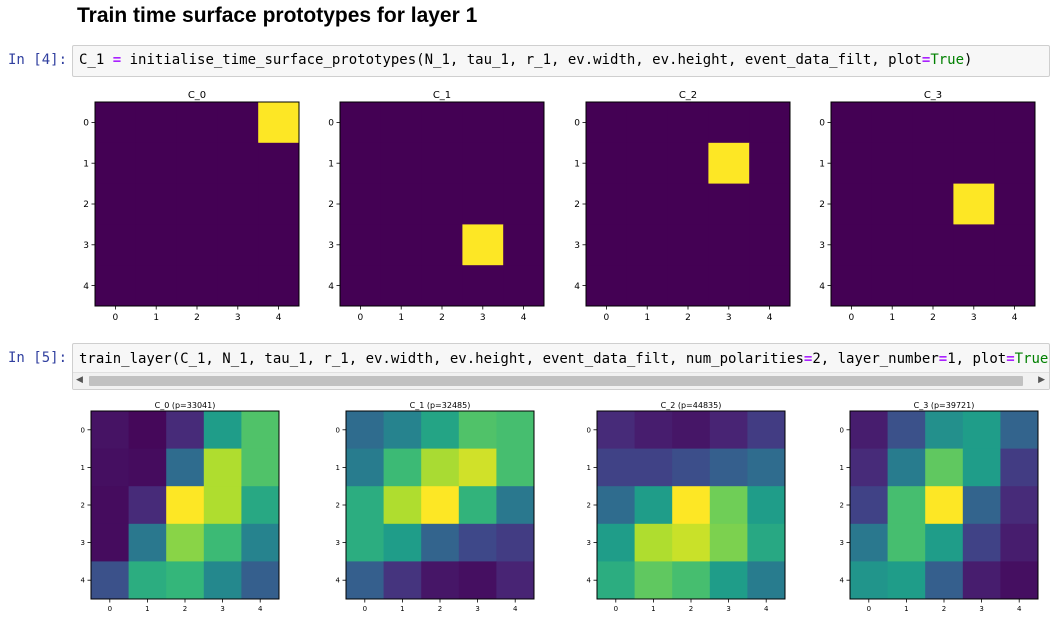  I want to click on scrollbar-thumb, so click(556, 381).